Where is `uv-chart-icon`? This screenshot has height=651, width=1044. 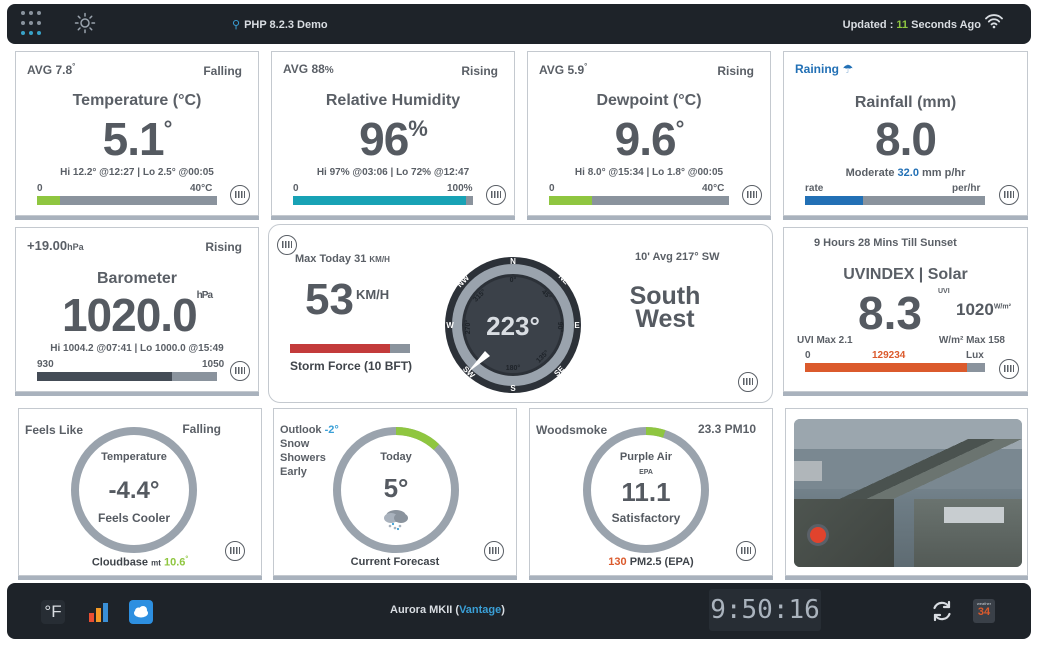
uv-chart-icon is located at coordinates (1009, 369).